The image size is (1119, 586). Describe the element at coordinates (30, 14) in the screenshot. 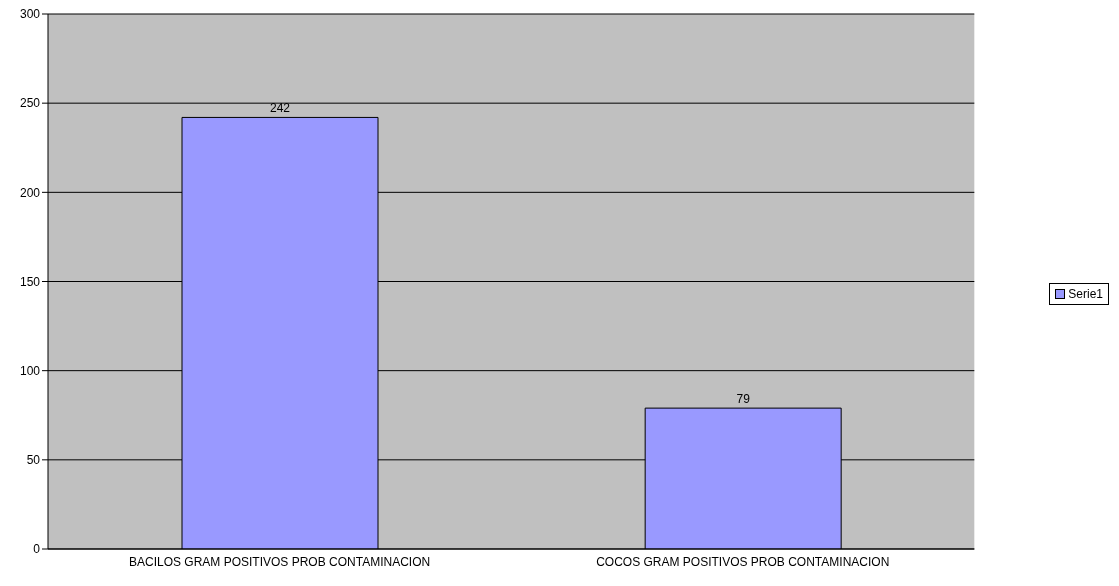

I see `y-tick-label: 300` at that location.